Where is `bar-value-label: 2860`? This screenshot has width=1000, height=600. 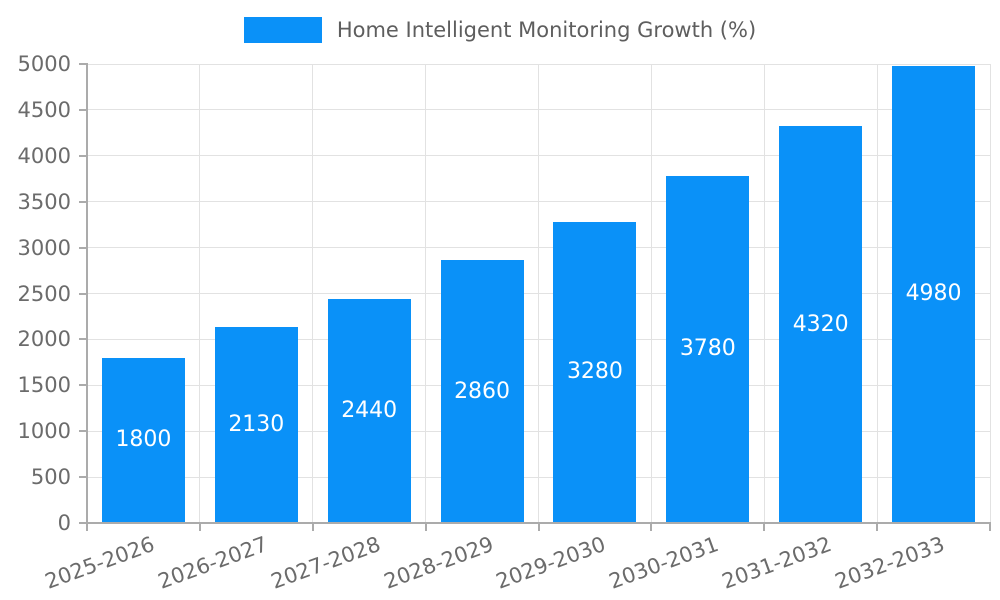 bar-value-label: 2860 is located at coordinates (482, 391).